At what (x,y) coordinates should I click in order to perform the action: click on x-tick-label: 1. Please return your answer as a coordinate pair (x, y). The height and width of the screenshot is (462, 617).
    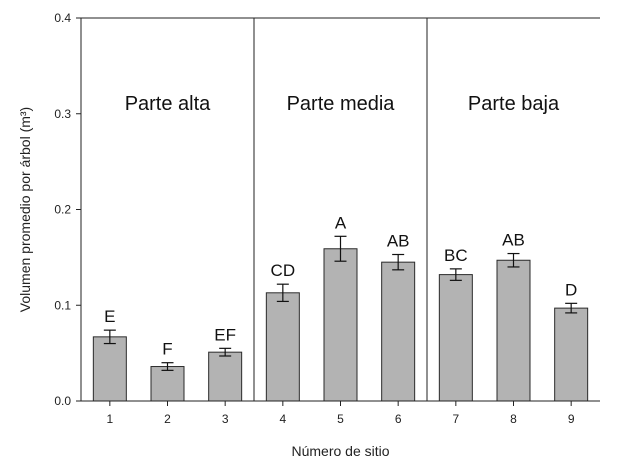
    Looking at the image, I should click on (109, 419).